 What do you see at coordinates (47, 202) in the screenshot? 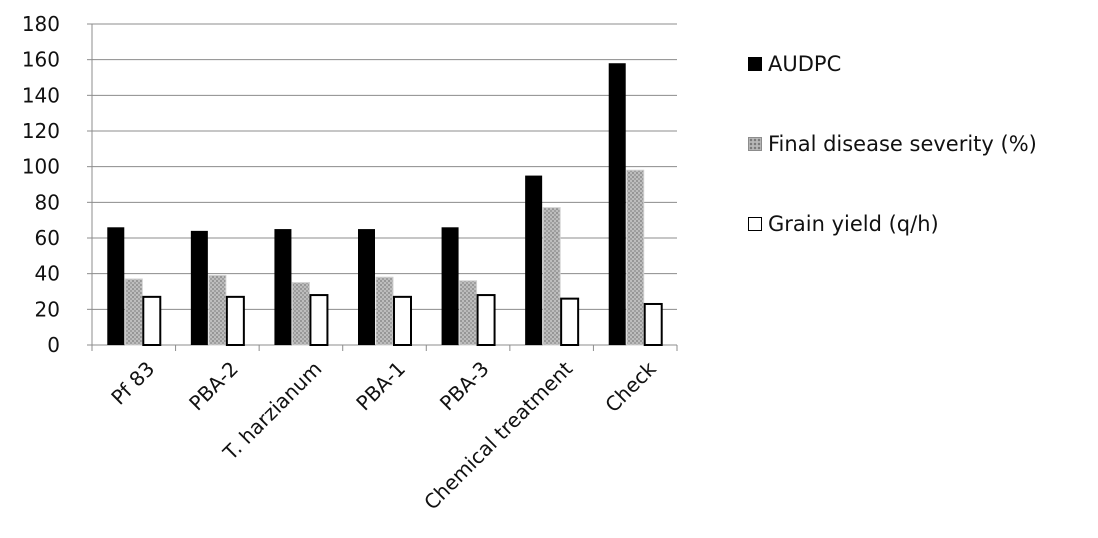
I see `y-tick-label: 80` at bounding box center [47, 202].